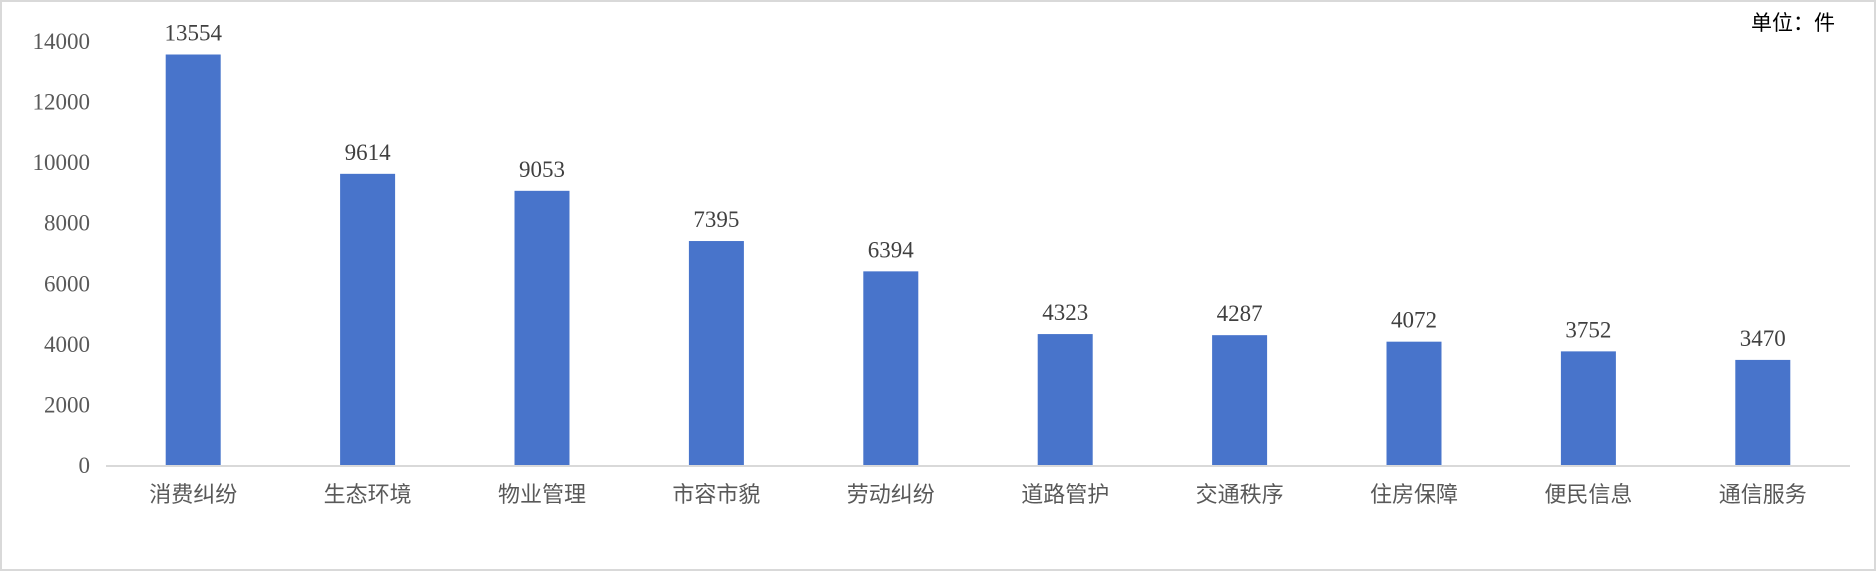 This screenshot has height=573, width=1876. What do you see at coordinates (1240, 495) in the screenshot?
I see `x-tick-label: 交通秩序` at bounding box center [1240, 495].